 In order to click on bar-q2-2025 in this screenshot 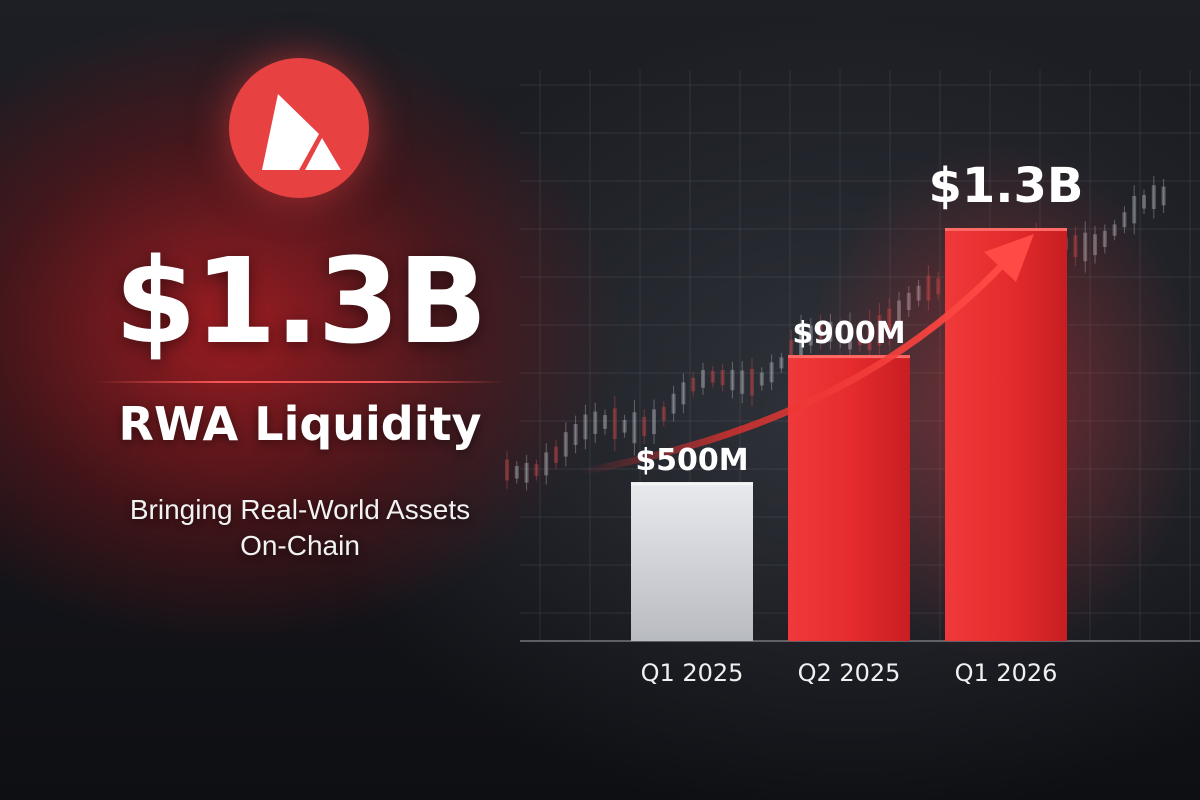, I will do `click(849, 498)`.